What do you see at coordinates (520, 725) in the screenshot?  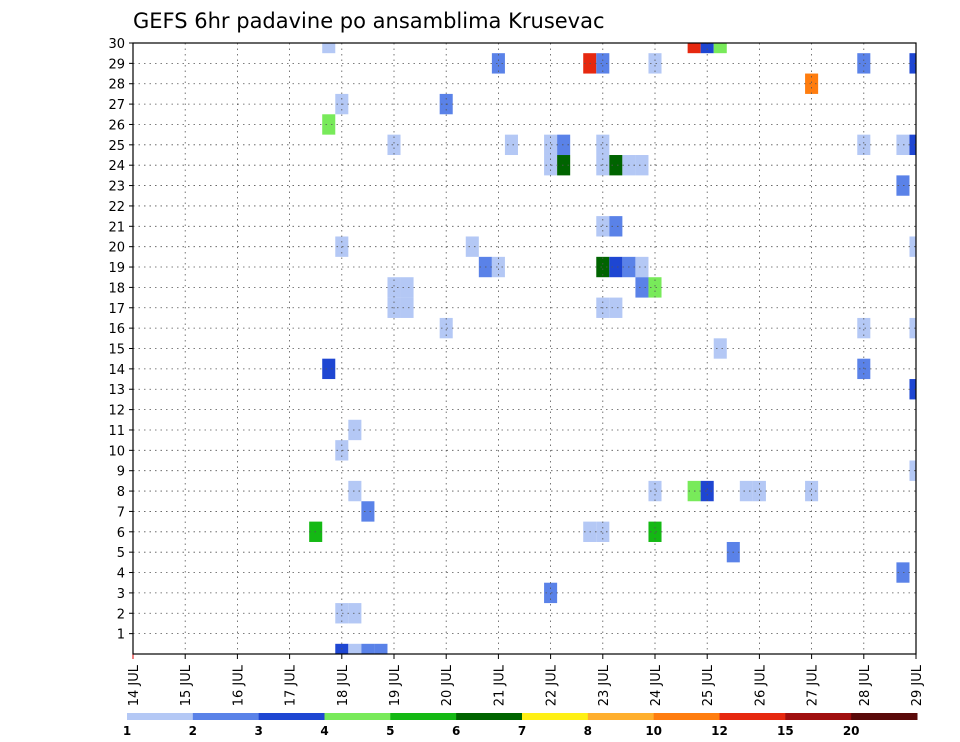 I see `colorbar: 1 2 3 4 5 6 7 8 10 12 15 20` at bounding box center [520, 725].